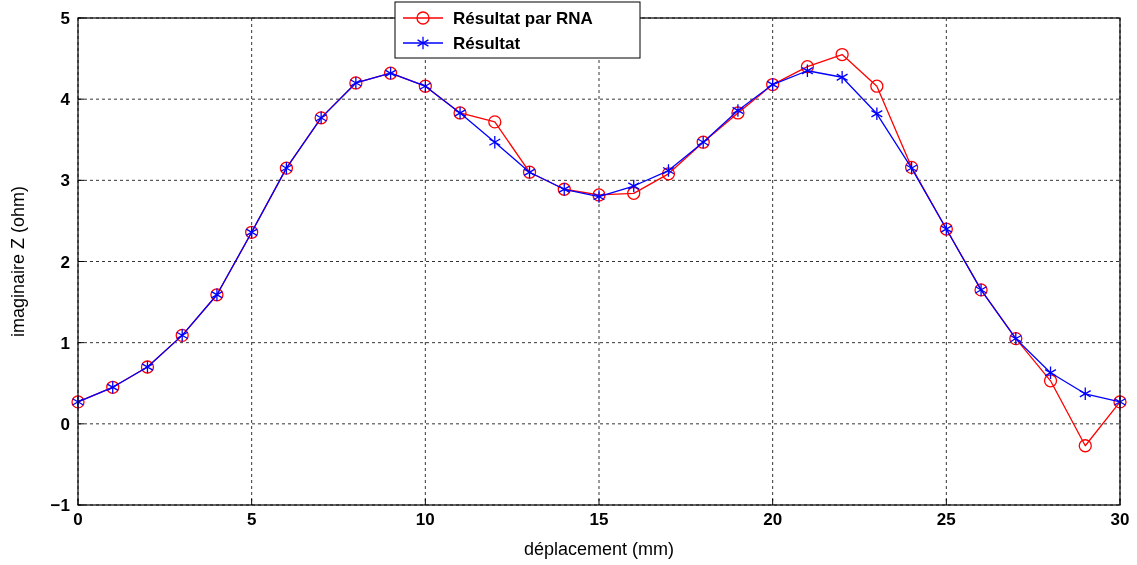 This screenshot has height=565, width=1137. Describe the element at coordinates (425, 519) in the screenshot. I see `x-tick-label: 10` at that location.